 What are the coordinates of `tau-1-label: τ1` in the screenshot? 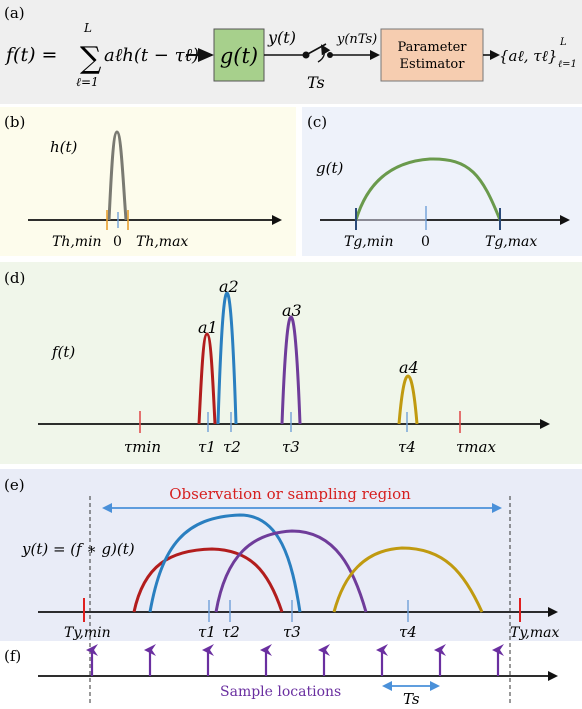 It's located at (207, 447).